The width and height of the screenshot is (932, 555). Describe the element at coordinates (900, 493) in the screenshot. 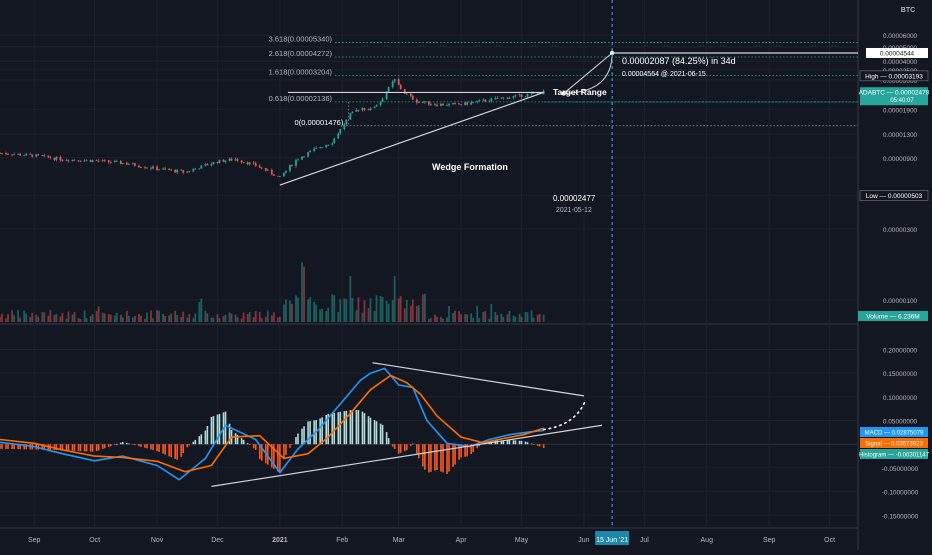

I see `macd-axis-tick-label: -0.10000000` at that location.